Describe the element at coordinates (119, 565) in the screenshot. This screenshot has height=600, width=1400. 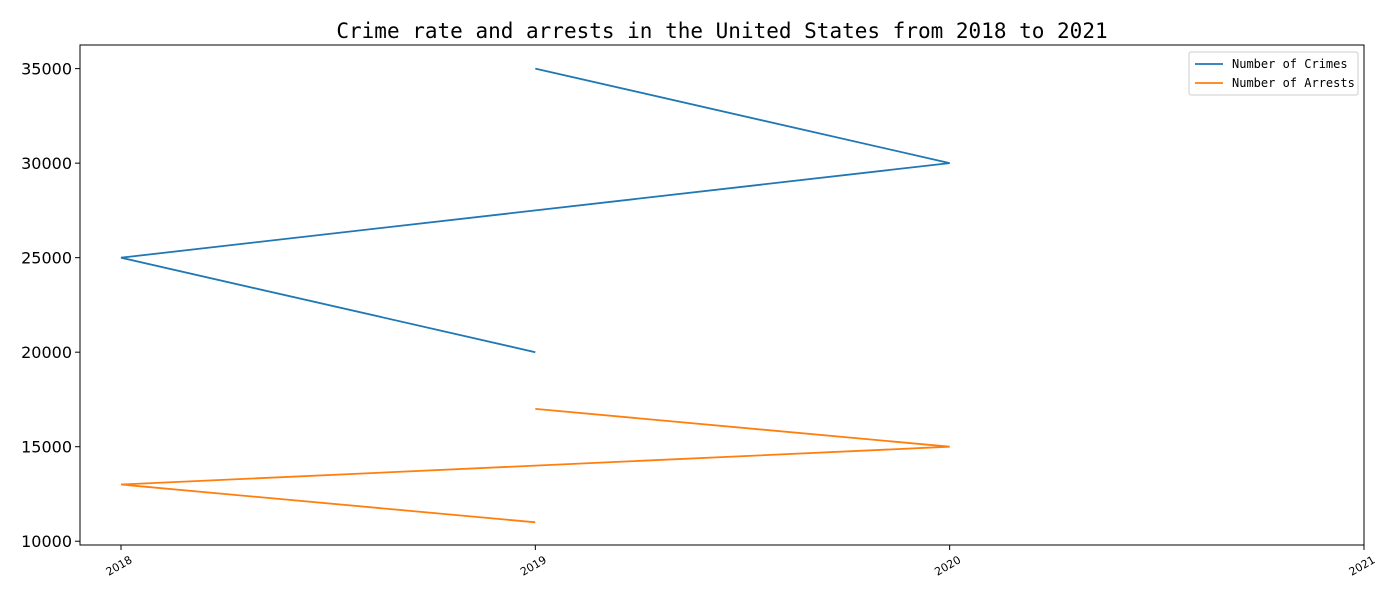
I see `x-tick-label: 2018` at that location.